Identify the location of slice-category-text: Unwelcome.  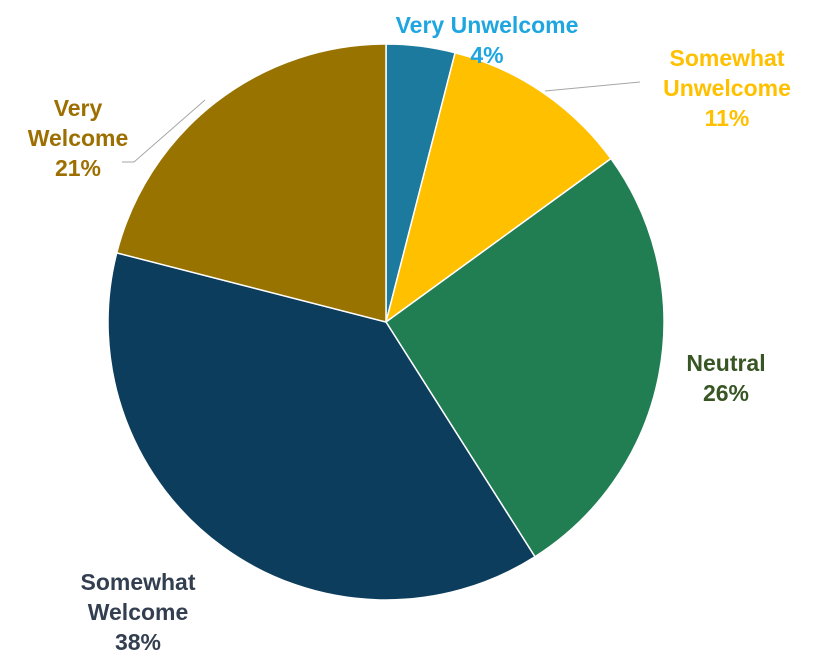
(727, 88).